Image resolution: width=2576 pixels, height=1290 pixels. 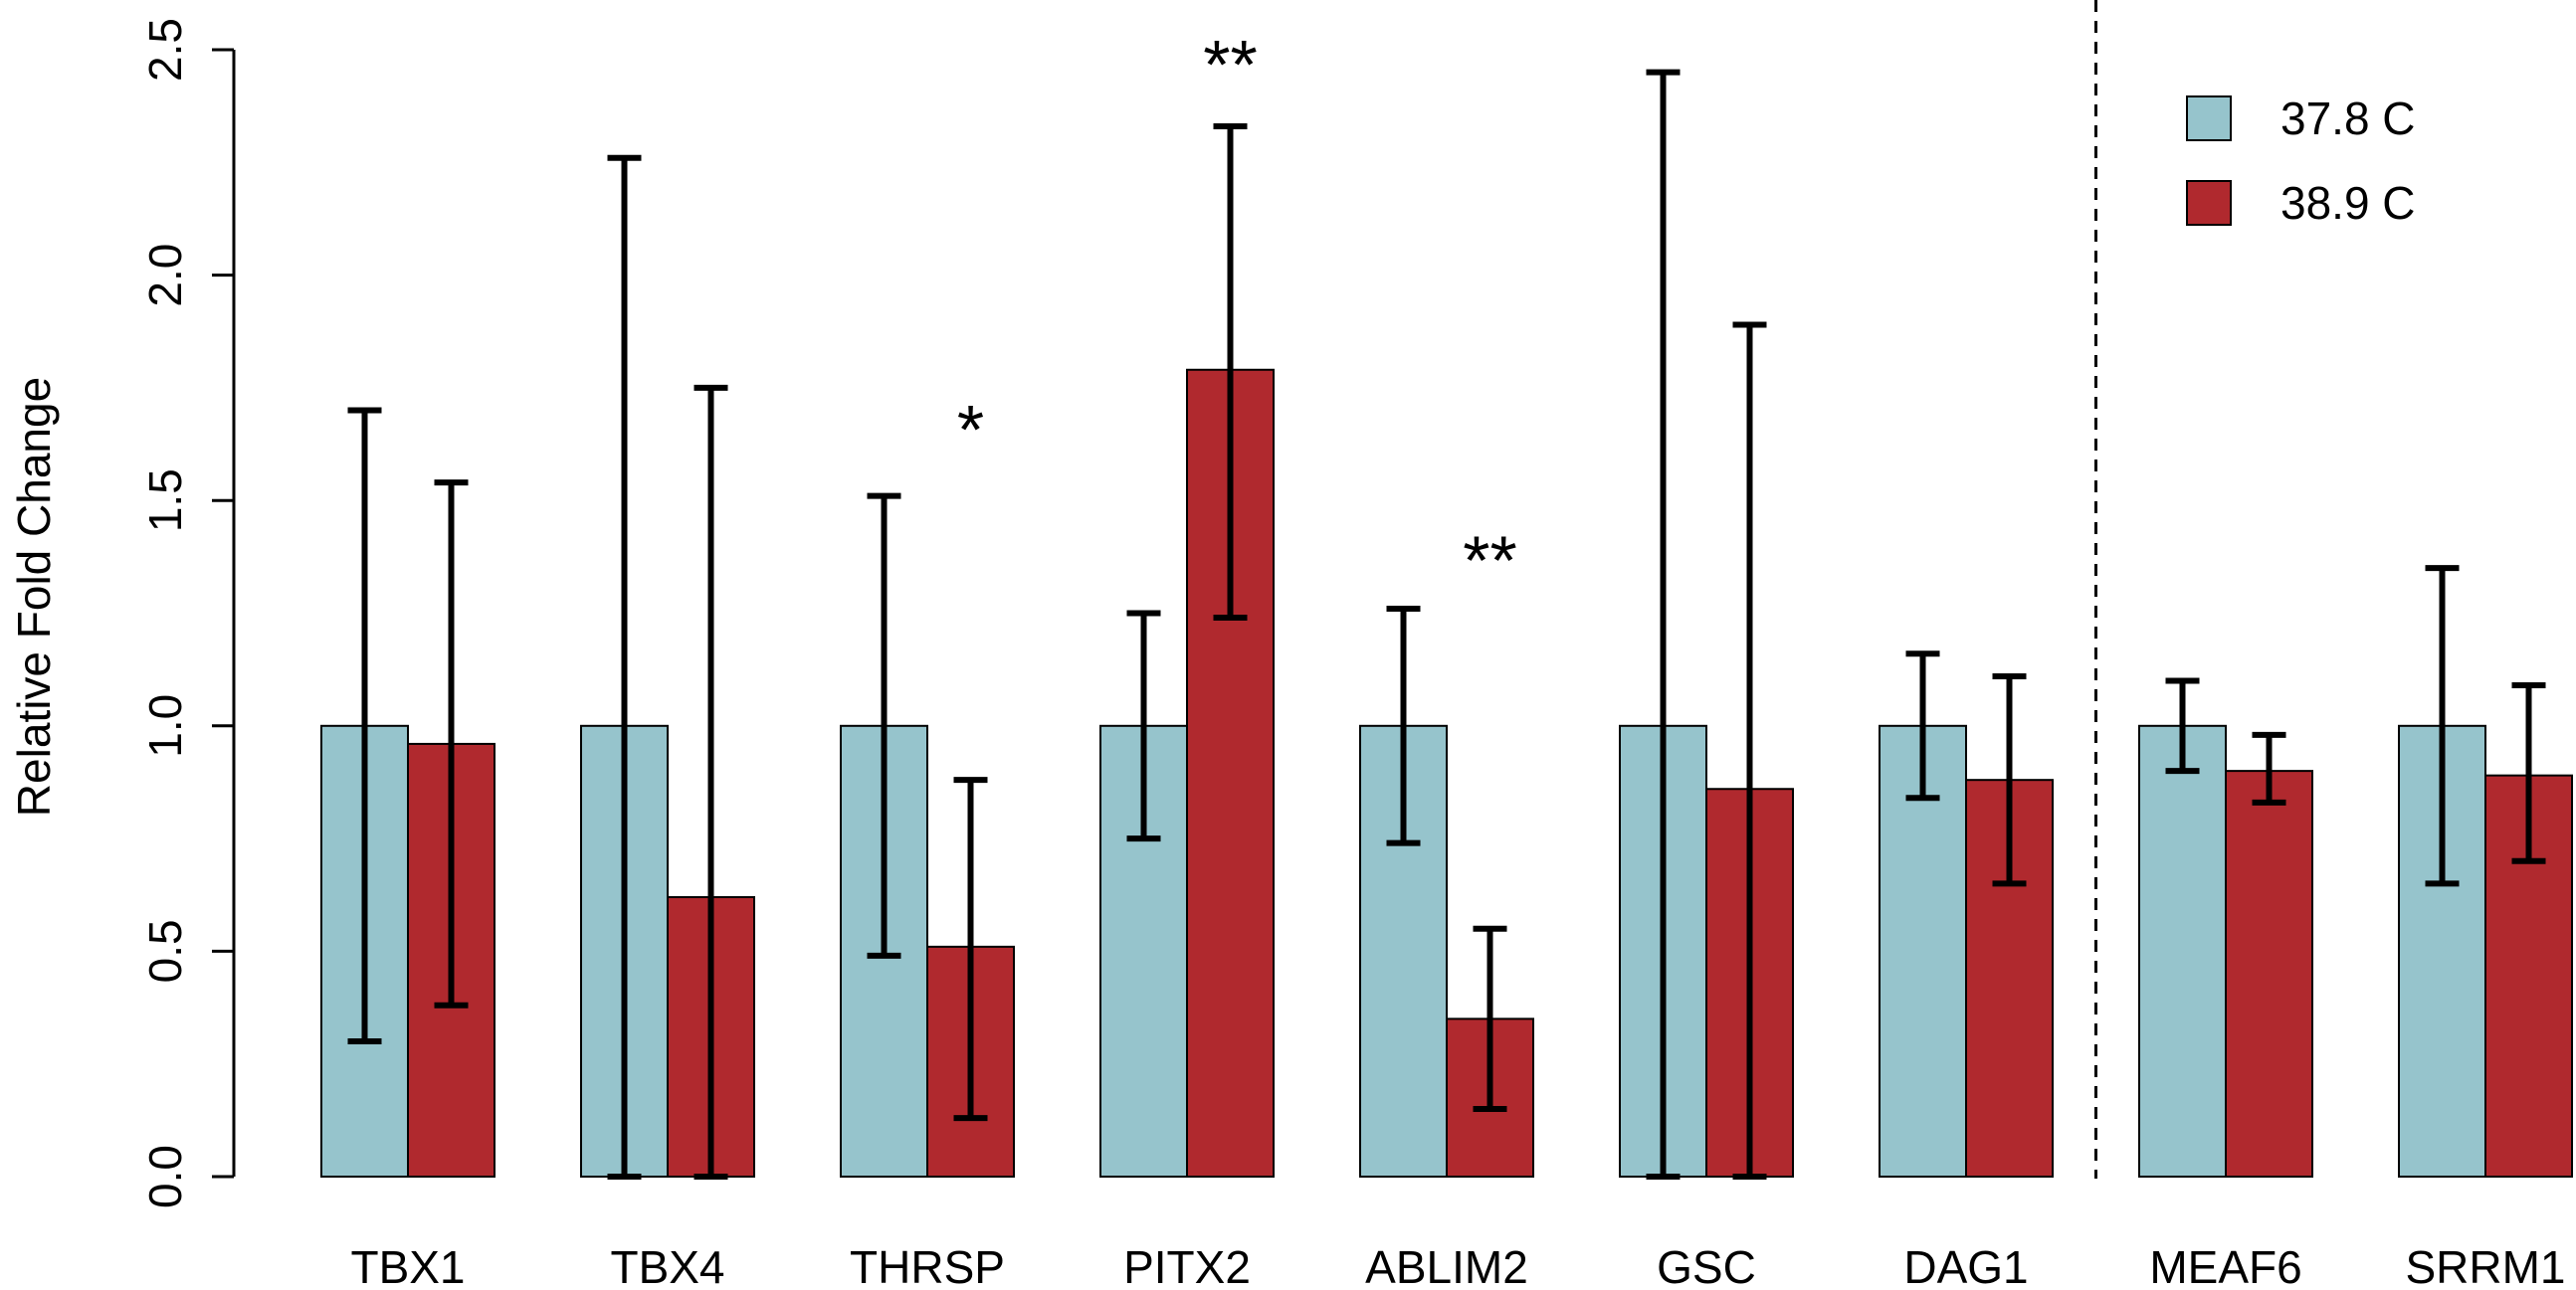 I want to click on significance-marker-pitx2: **, so click(x=1230, y=64).